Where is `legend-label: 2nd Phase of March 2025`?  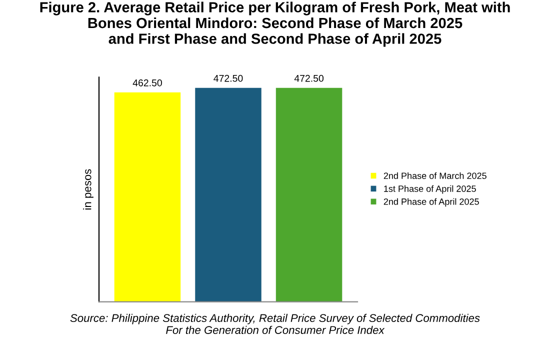 legend-label: 2nd Phase of March 2025 is located at coordinates (435, 175).